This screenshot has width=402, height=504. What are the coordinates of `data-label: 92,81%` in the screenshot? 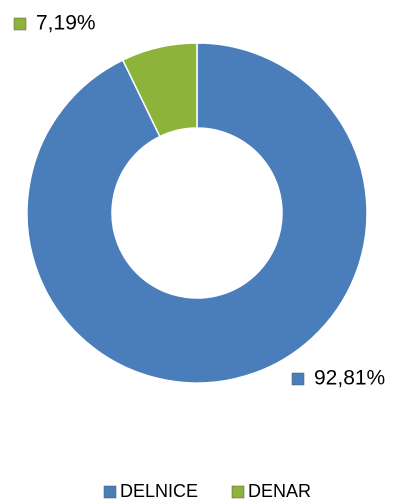 It's located at (349, 378).